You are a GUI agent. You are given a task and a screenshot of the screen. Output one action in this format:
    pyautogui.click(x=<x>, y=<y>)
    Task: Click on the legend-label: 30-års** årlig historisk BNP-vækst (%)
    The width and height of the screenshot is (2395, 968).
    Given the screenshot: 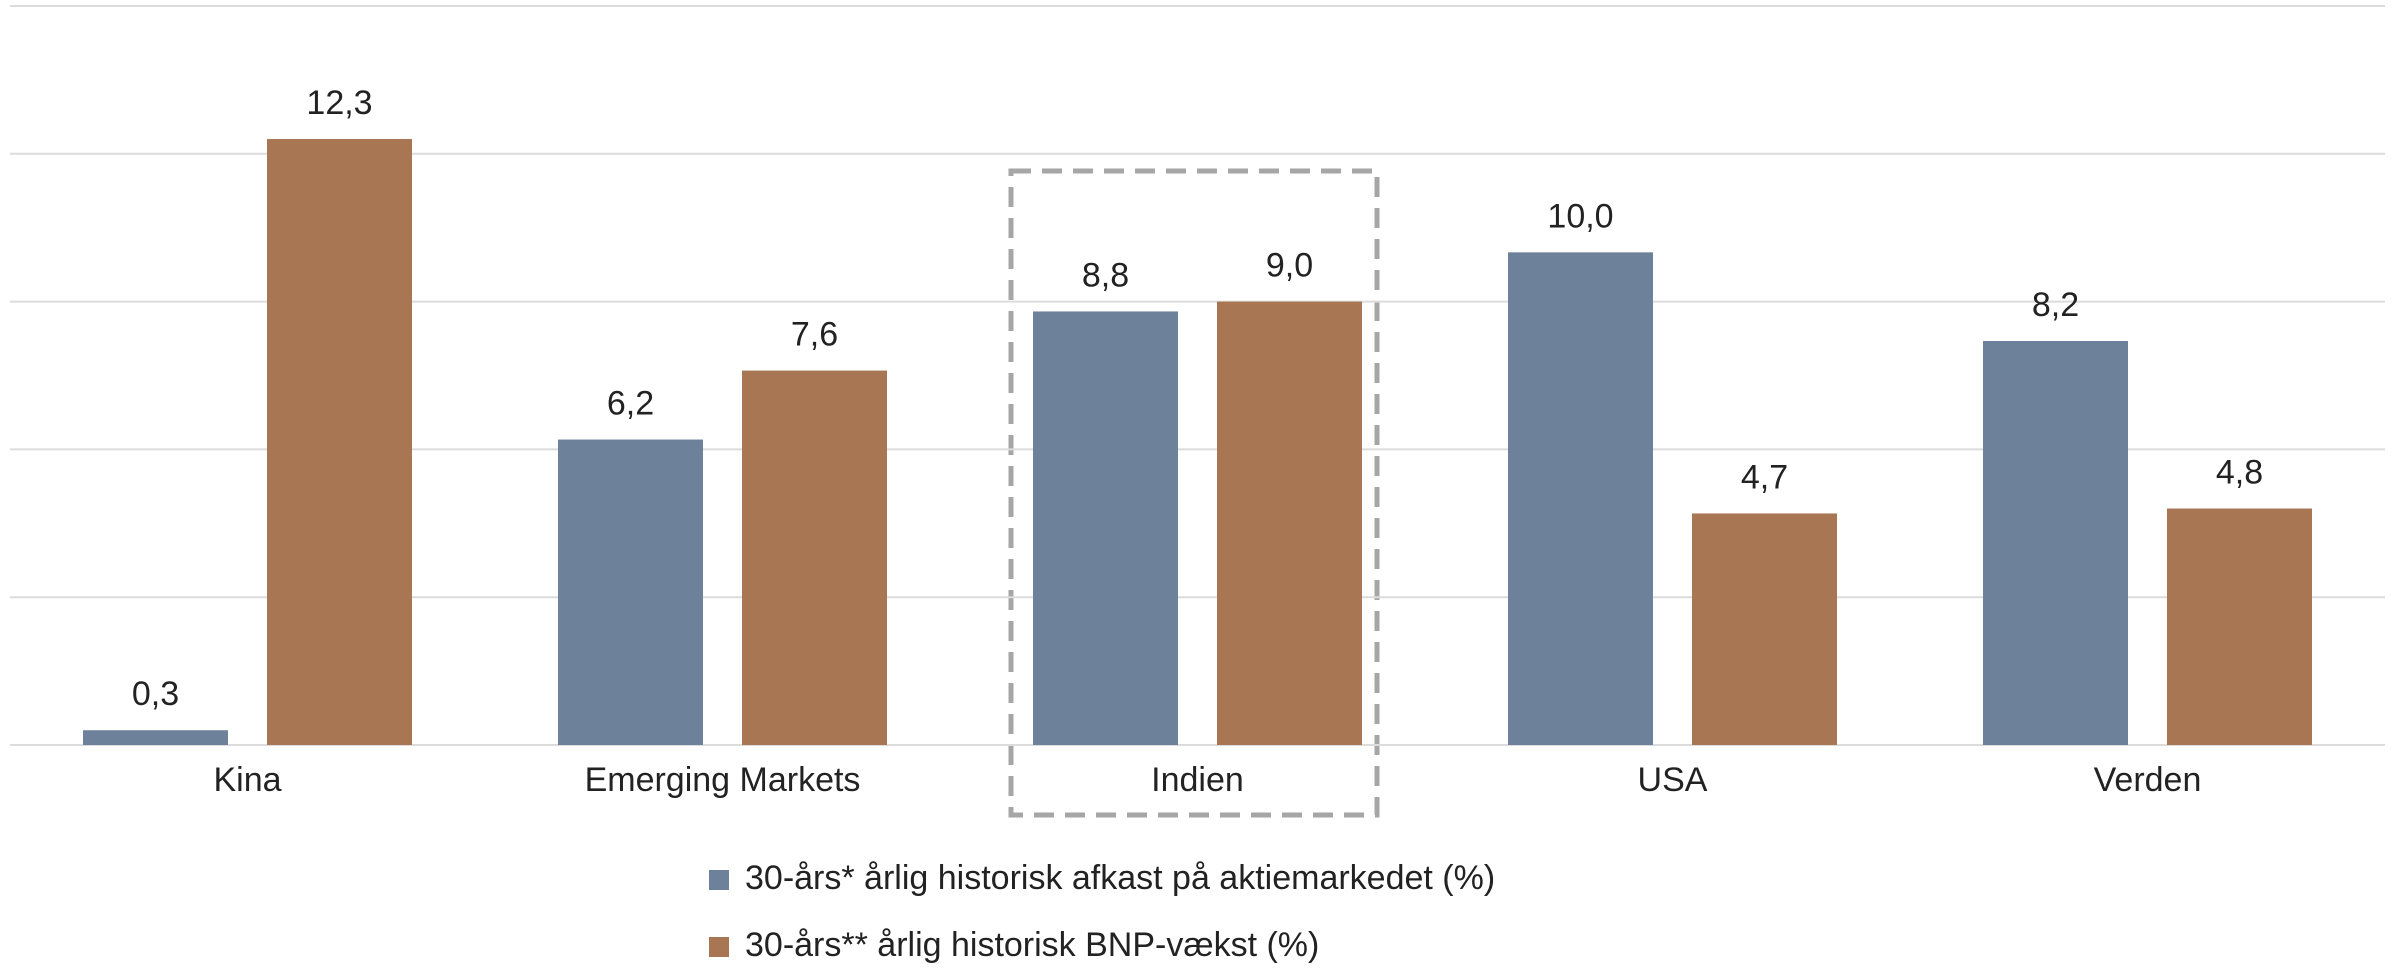 What is the action you would take?
    pyautogui.click(x=1032, y=945)
    